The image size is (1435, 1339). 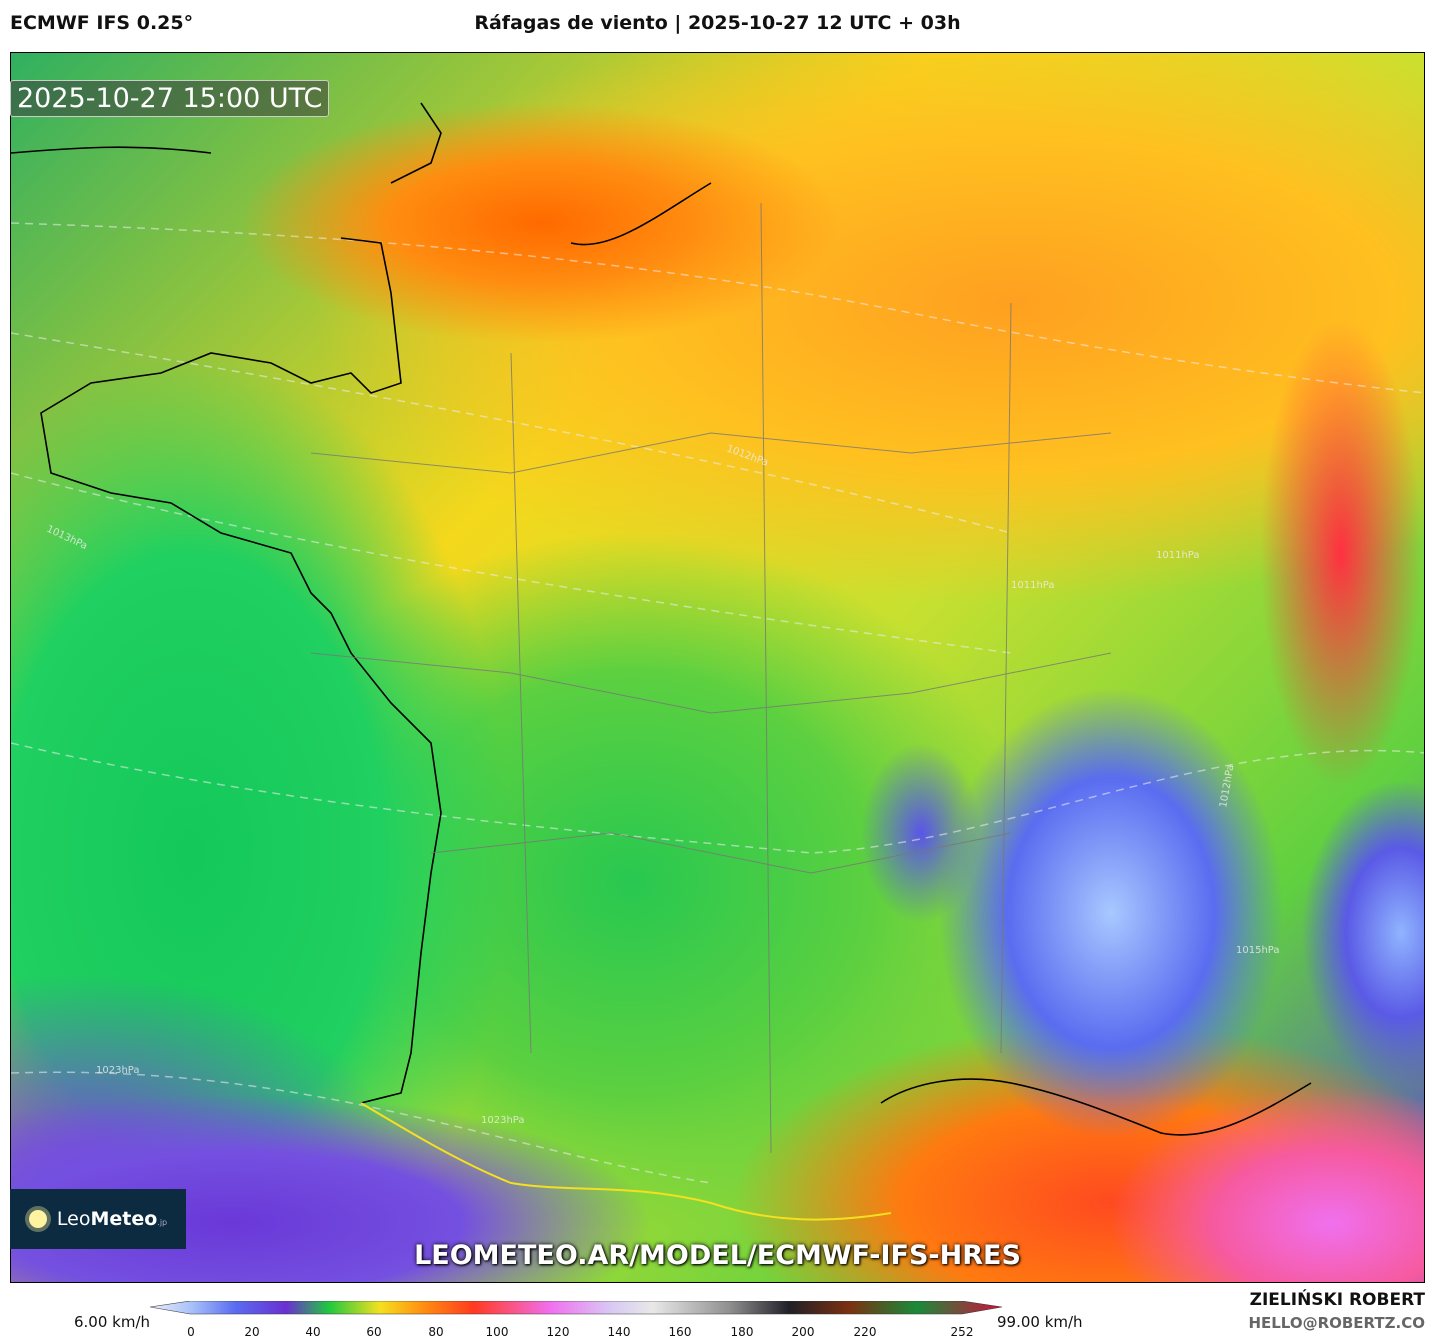 What do you see at coordinates (558, 1332) in the screenshot?
I see `tick-label: 120` at bounding box center [558, 1332].